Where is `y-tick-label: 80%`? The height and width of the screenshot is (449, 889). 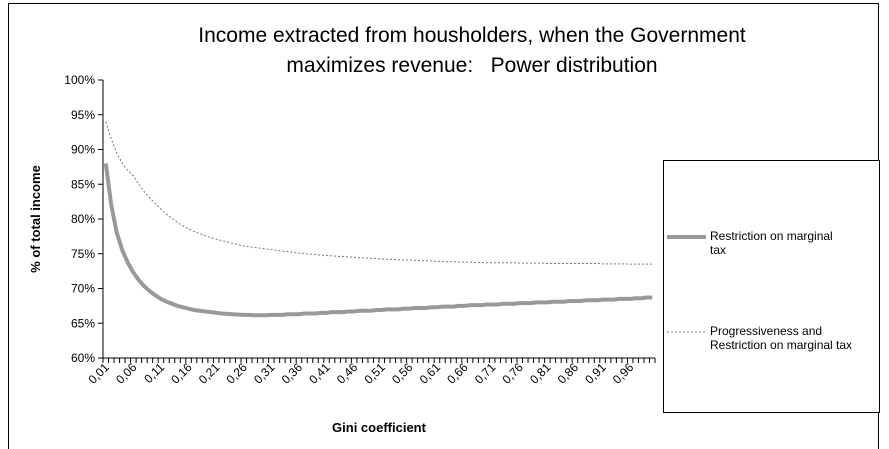
y-tick-label: 80% is located at coordinates (83, 219).